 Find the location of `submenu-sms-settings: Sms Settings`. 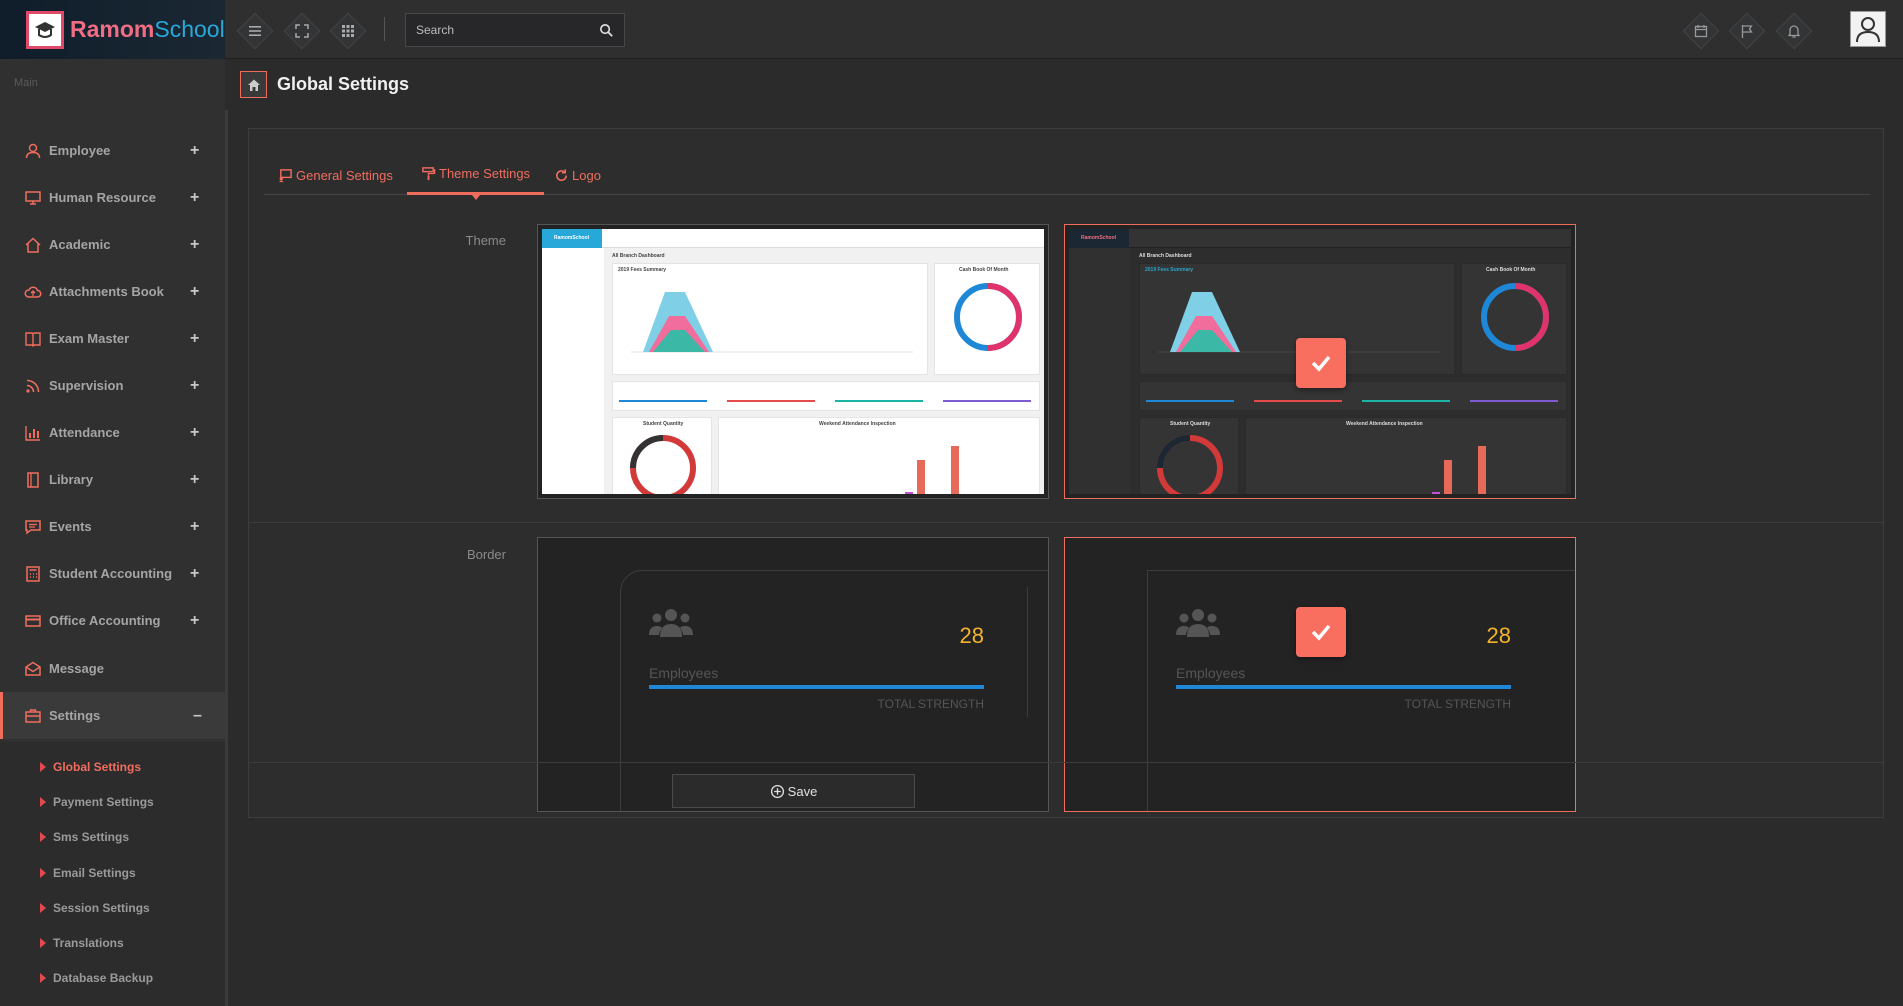

submenu-sms-settings: Sms Settings is located at coordinates (112, 837).